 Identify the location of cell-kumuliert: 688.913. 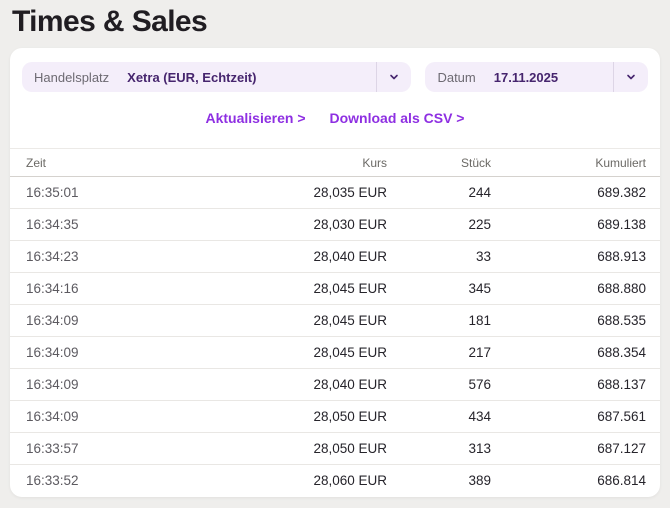
(575, 256).